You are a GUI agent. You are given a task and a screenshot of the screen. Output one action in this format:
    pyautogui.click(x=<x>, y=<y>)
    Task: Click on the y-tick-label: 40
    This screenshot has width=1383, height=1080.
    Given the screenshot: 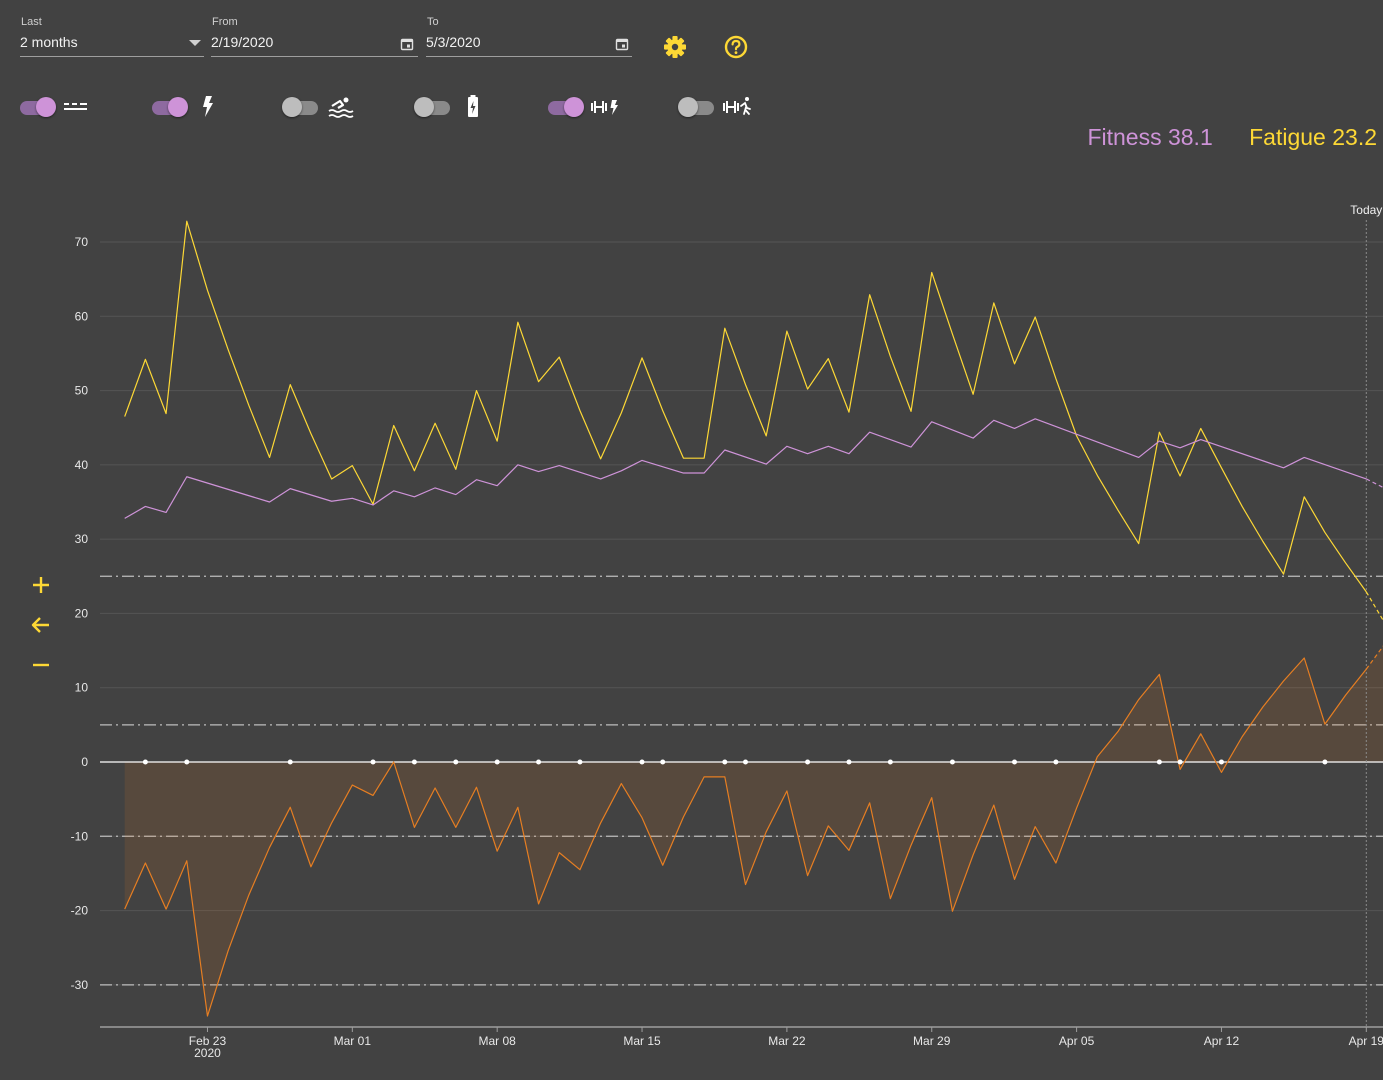 What is the action you would take?
    pyautogui.click(x=82, y=465)
    